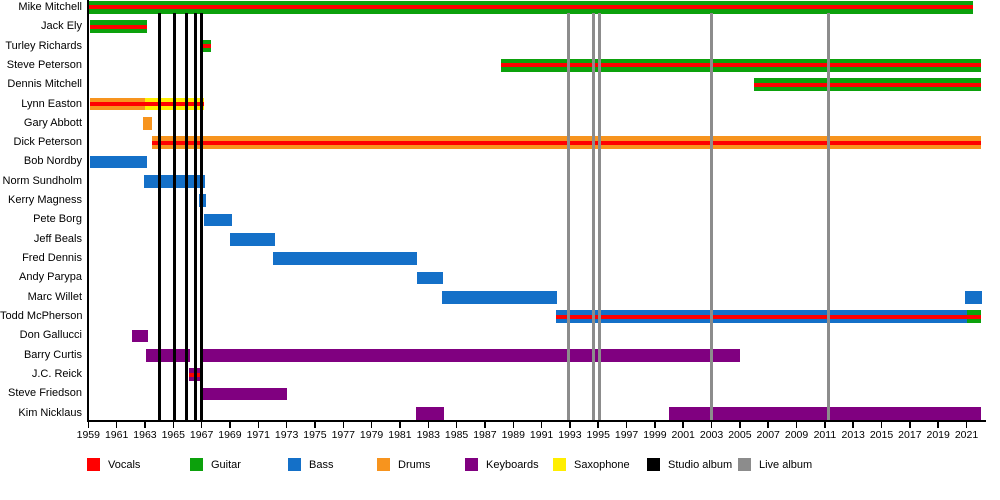  I want to click on legend-label: Vocals, so click(124, 465).